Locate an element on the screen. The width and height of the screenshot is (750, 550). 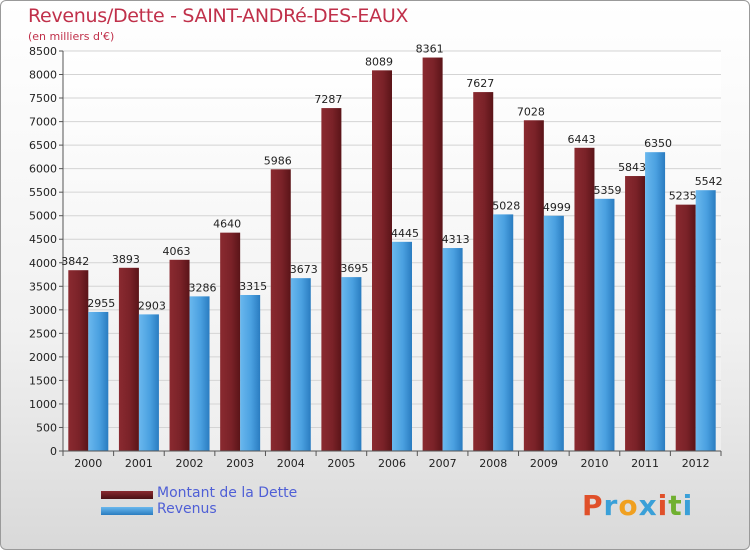
data-label-revenus-2005: 3695 is located at coordinates (354, 268).